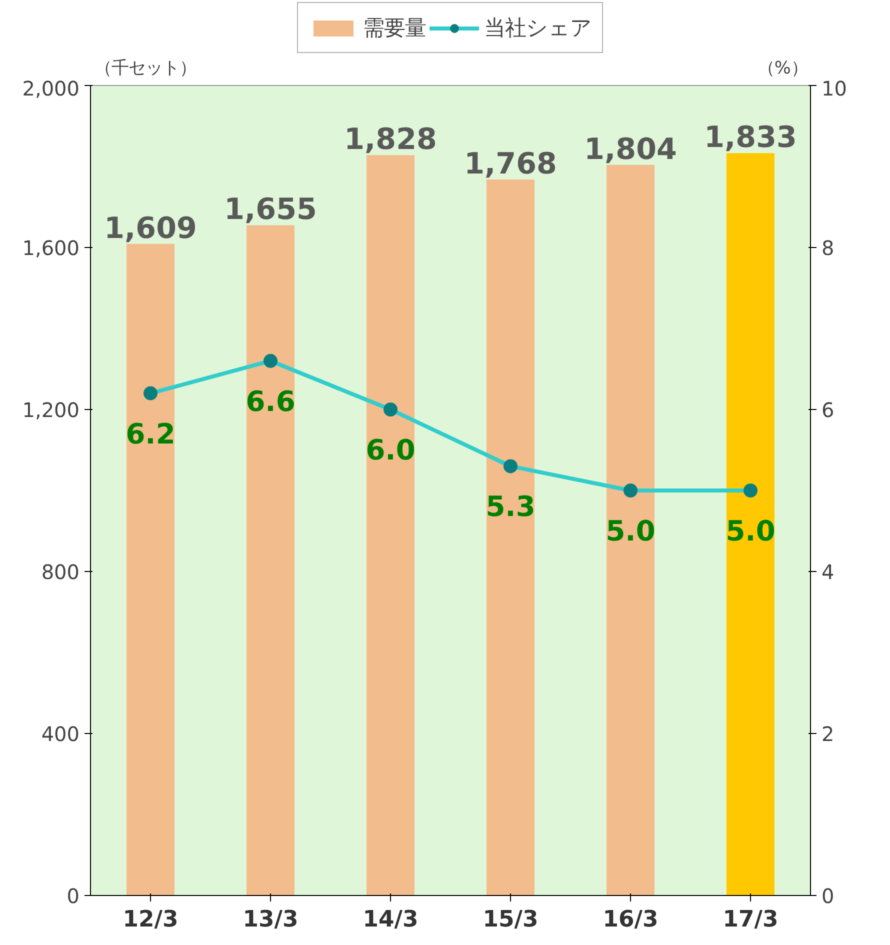  What do you see at coordinates (782, 68) in the screenshot?
I see `y2-axis-title: （%）` at bounding box center [782, 68].